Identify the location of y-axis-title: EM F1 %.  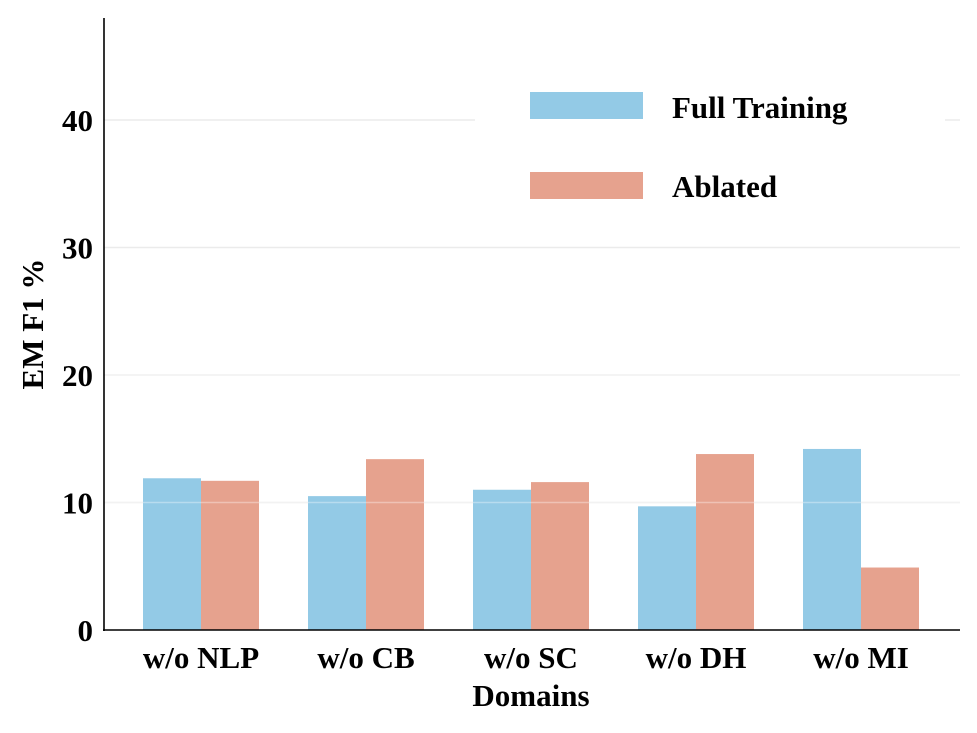
(32, 324).